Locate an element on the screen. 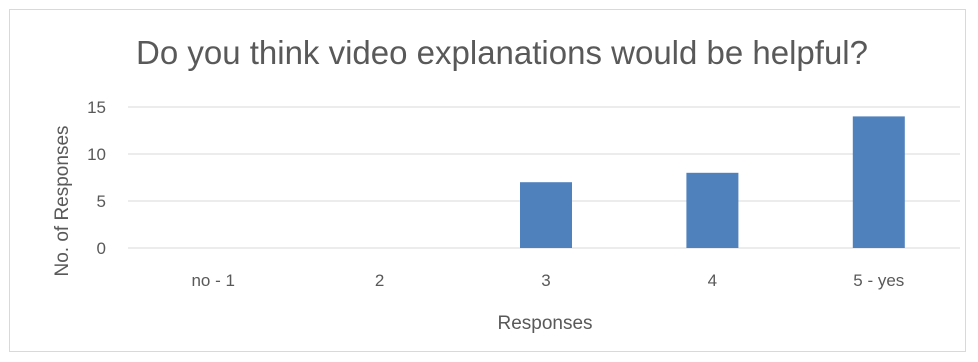 This screenshot has height=362, width=978. y-axis-title: No. of Responses is located at coordinates (62, 200).